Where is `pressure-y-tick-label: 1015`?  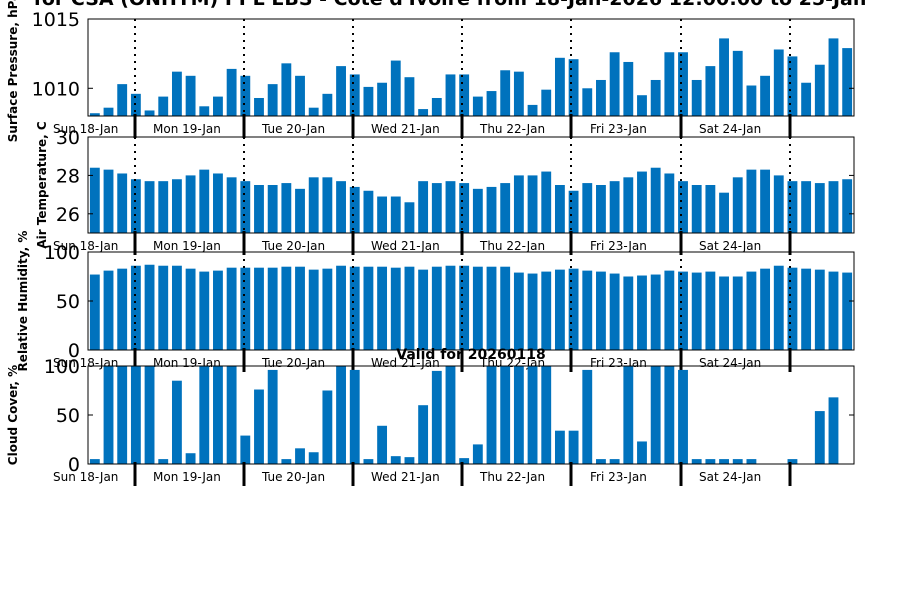 pressure-y-tick-label: 1015 is located at coordinates (56, 20).